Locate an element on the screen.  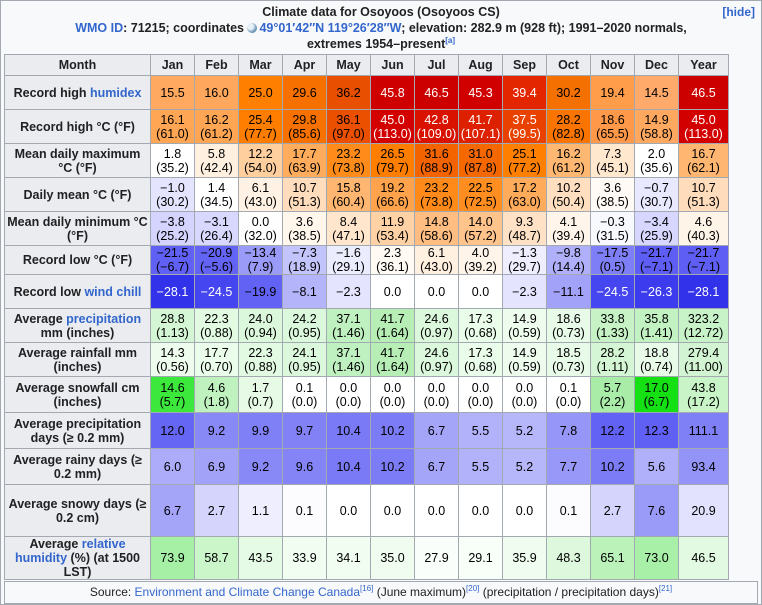
value-primary: 45.8 is located at coordinates (392, 92).